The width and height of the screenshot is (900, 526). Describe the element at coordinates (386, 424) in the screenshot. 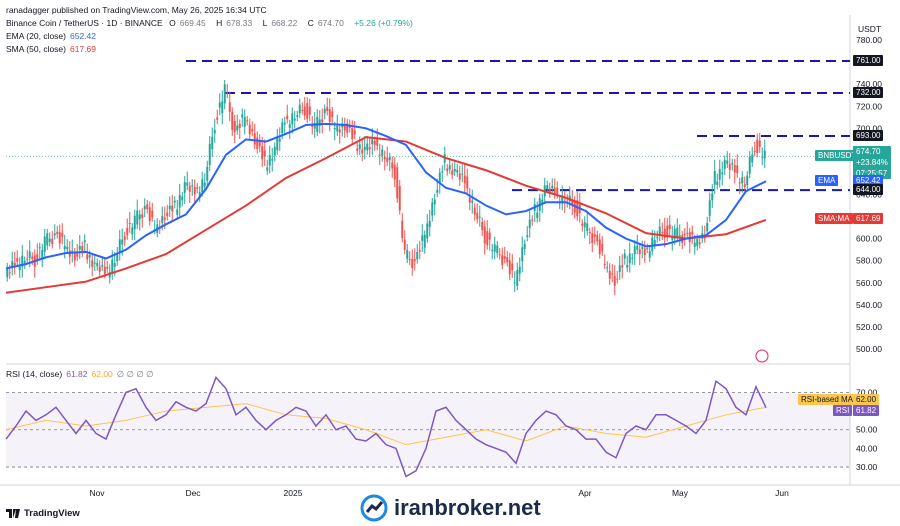

I see `rsi-ma-line` at that location.